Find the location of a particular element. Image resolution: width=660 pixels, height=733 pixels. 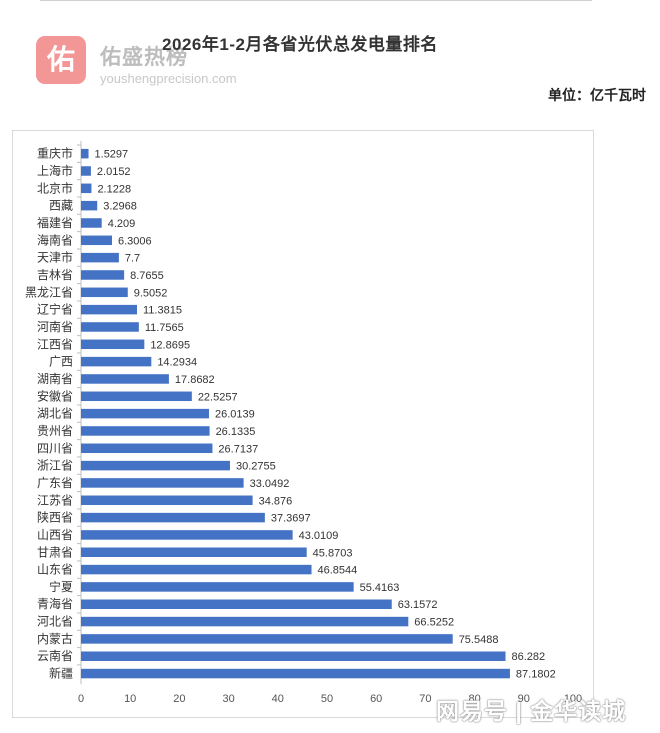

data-label: 45.8703 is located at coordinates (333, 553).